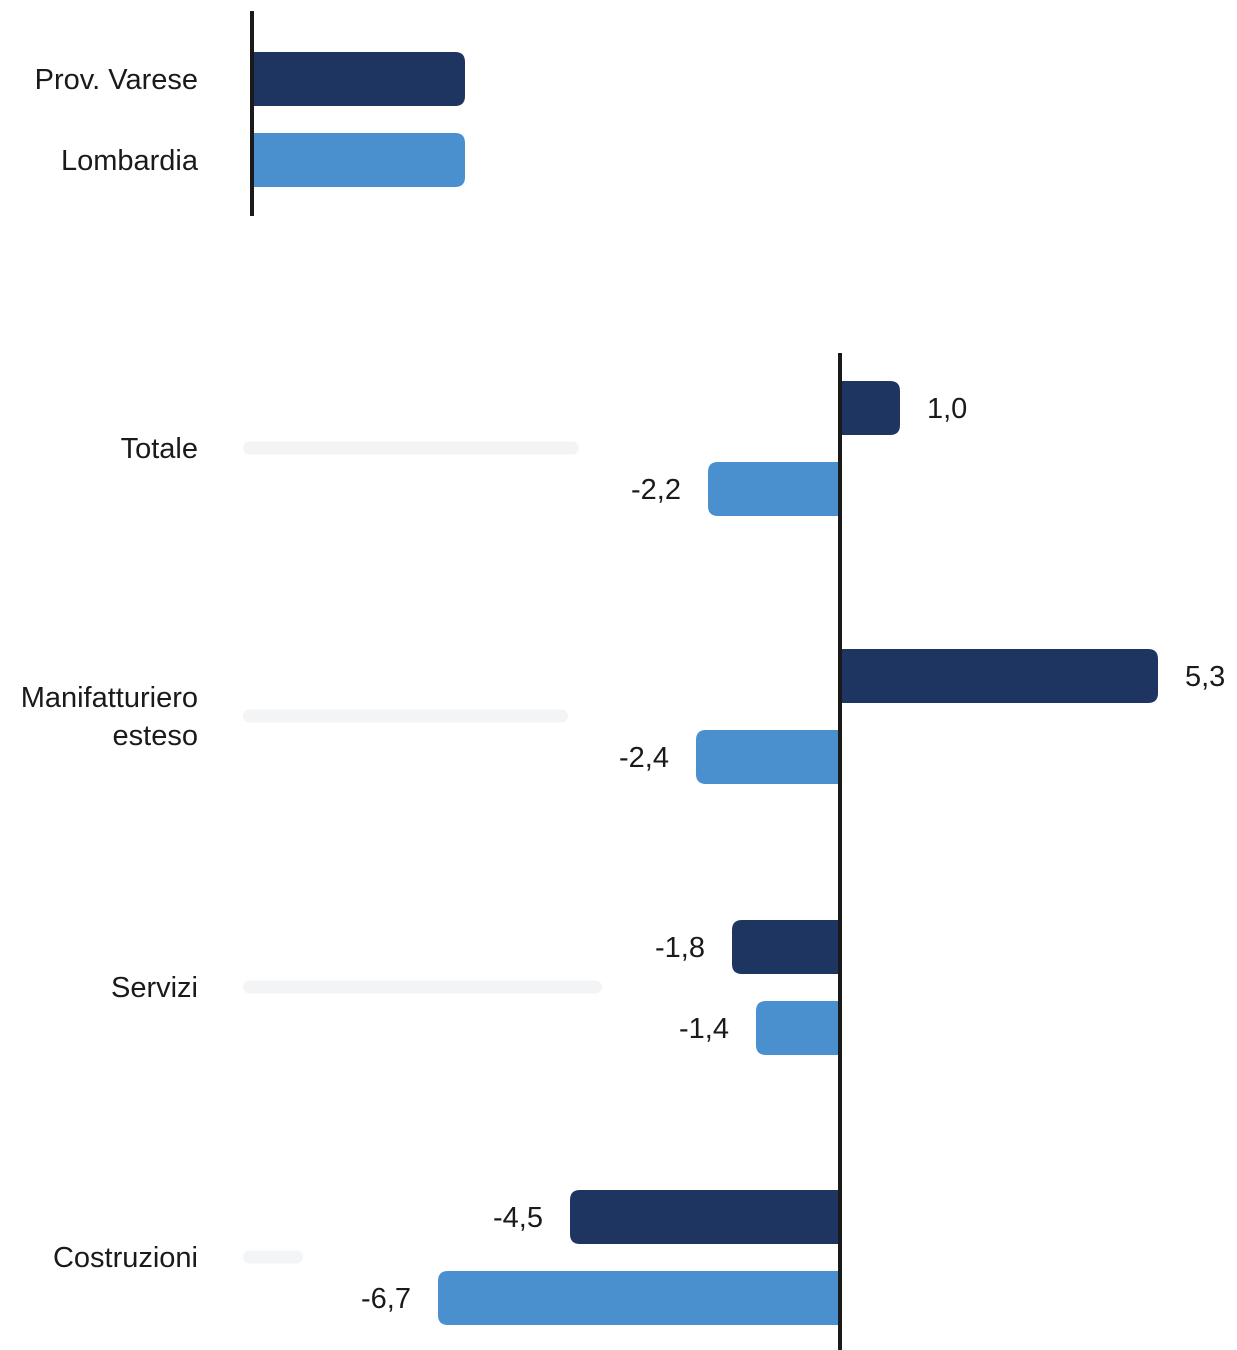 The height and width of the screenshot is (1350, 1237). Describe the element at coordinates (358, 79) in the screenshot. I see `legend-swatch-prov-varese` at that location.